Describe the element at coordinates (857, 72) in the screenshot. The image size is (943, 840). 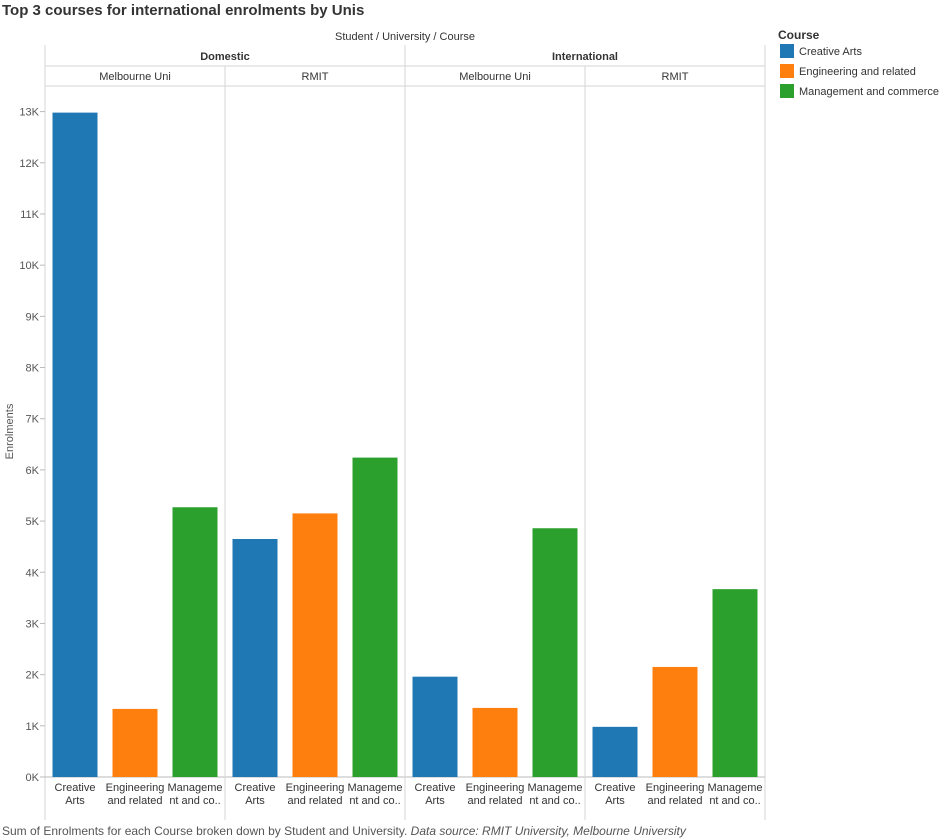
I see `legend-item-label: Engineering and related` at that location.